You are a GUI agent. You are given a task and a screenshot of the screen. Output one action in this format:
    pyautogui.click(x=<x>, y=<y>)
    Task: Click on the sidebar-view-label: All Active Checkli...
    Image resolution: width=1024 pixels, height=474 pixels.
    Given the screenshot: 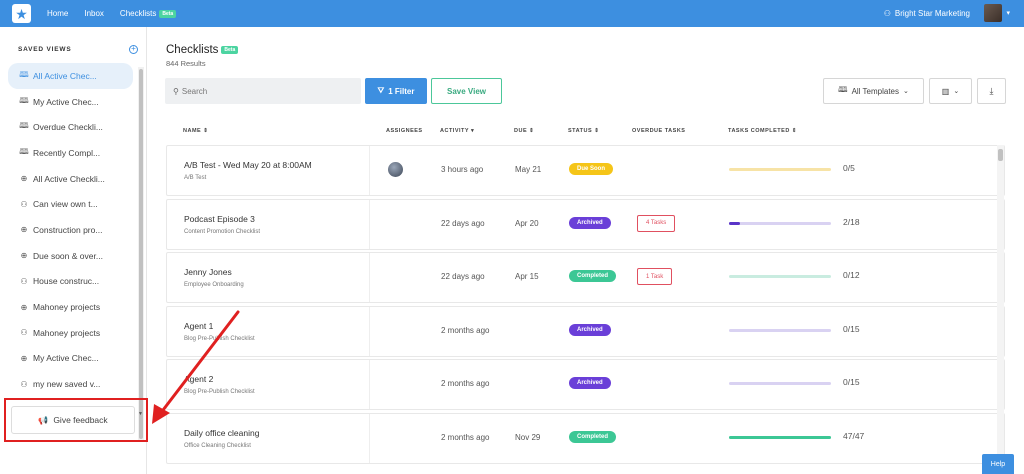 What is the action you would take?
    pyautogui.click(x=69, y=178)
    